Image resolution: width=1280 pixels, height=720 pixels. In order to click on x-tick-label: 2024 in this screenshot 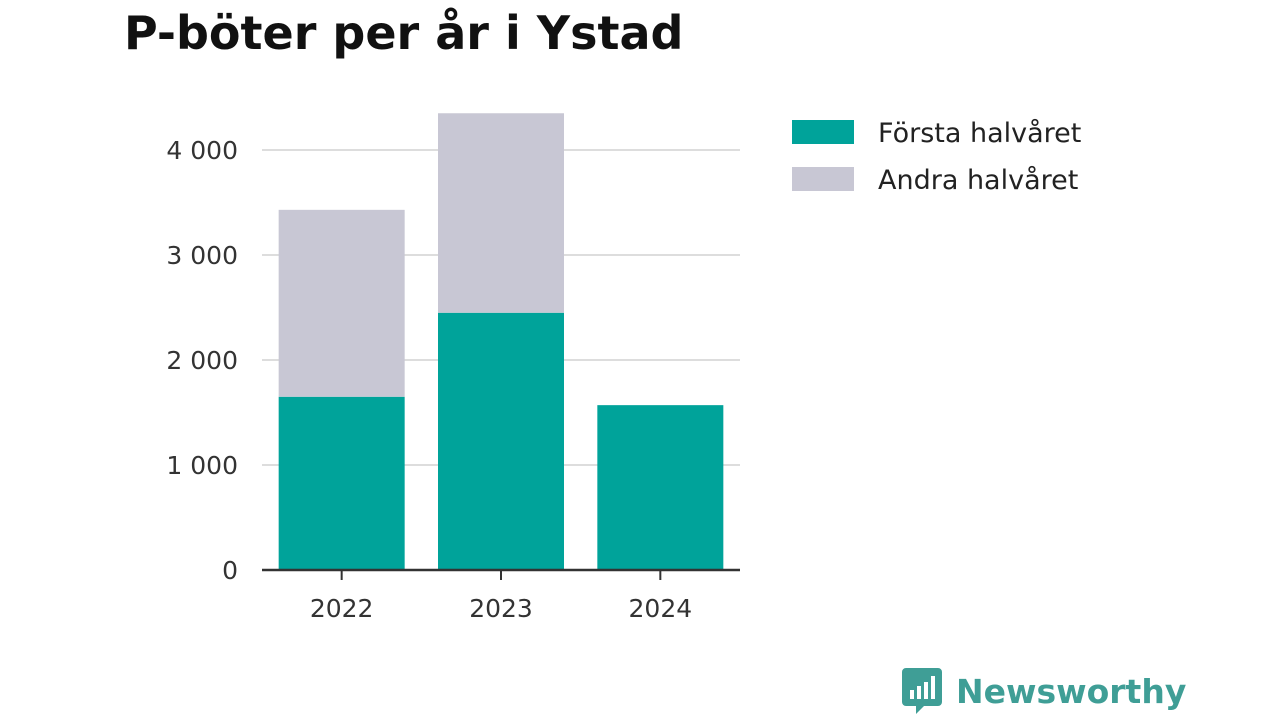, I will do `click(661, 608)`.